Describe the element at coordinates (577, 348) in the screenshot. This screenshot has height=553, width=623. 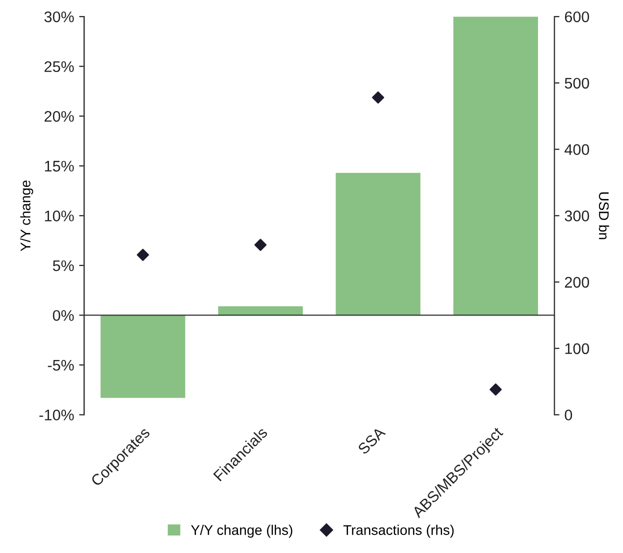
I see `y2-tick-label: 100` at that location.